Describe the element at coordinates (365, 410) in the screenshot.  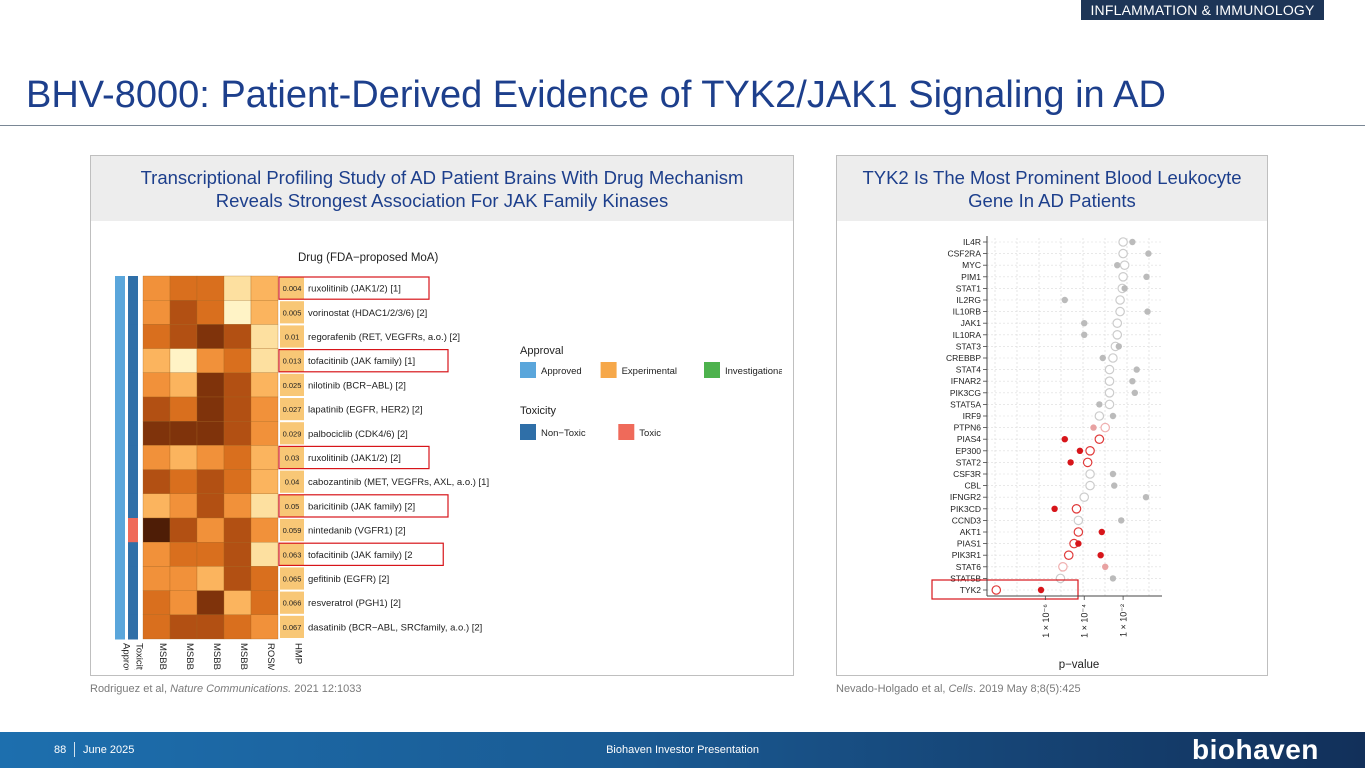
I see `drug-label: lapatinib (EGFR, HER2) [2]` at that location.